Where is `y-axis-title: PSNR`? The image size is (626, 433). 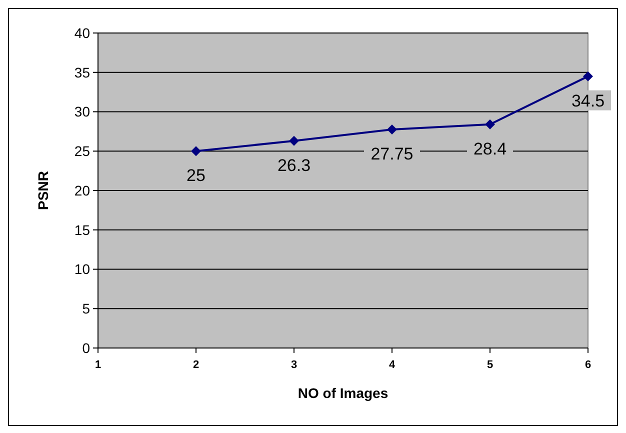
y-axis-title: PSNR is located at coordinates (43, 190).